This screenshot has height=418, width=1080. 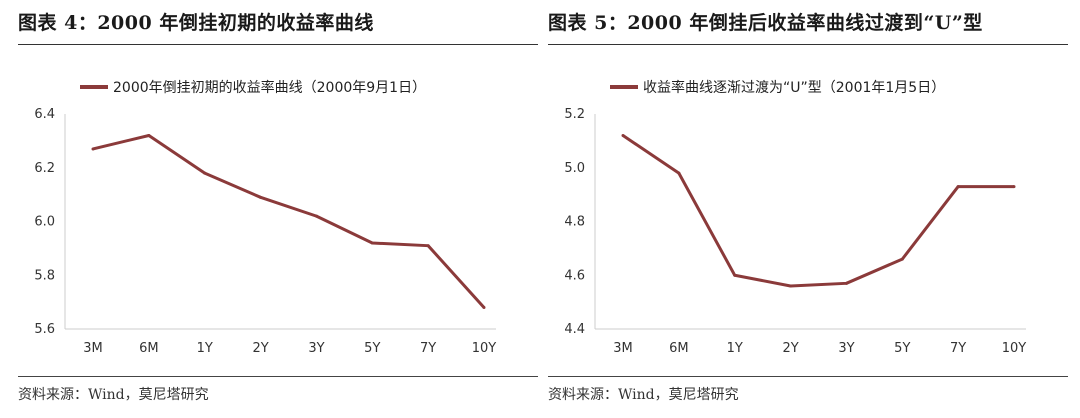 I want to click on legend: 收益率曲线逐渐过渡为“U”型（2001年1月5日）, so click(x=777, y=87).